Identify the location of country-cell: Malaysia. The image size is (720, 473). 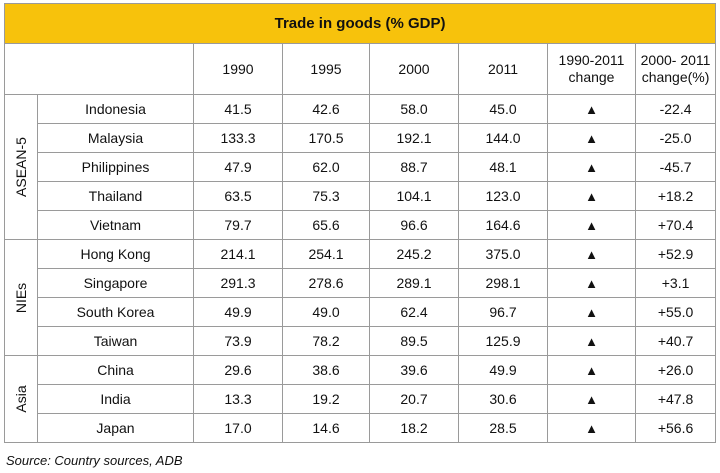
(115, 138).